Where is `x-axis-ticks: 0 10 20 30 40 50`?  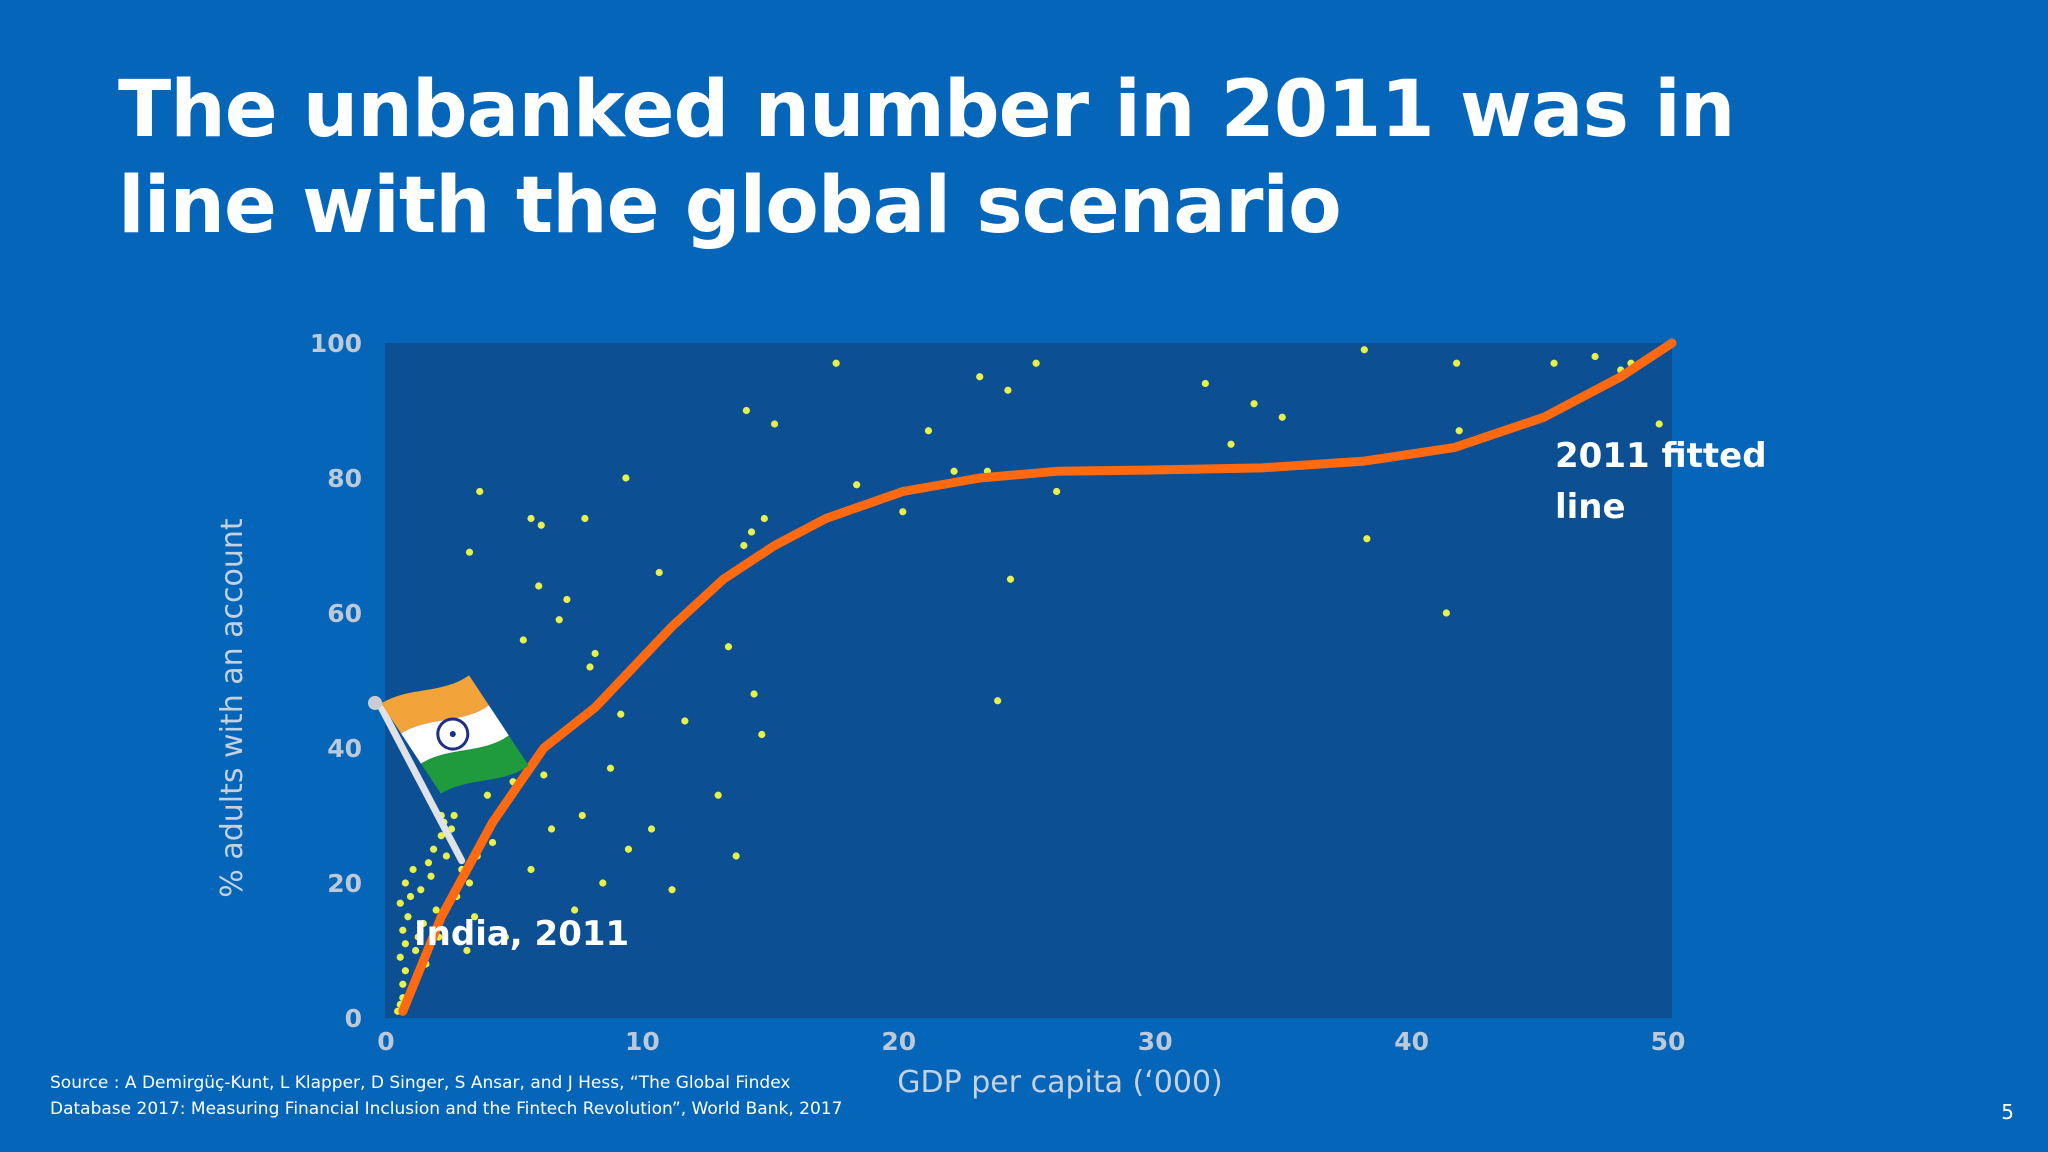 x-axis-ticks: 0 10 20 30 40 50 is located at coordinates (1031, 1041).